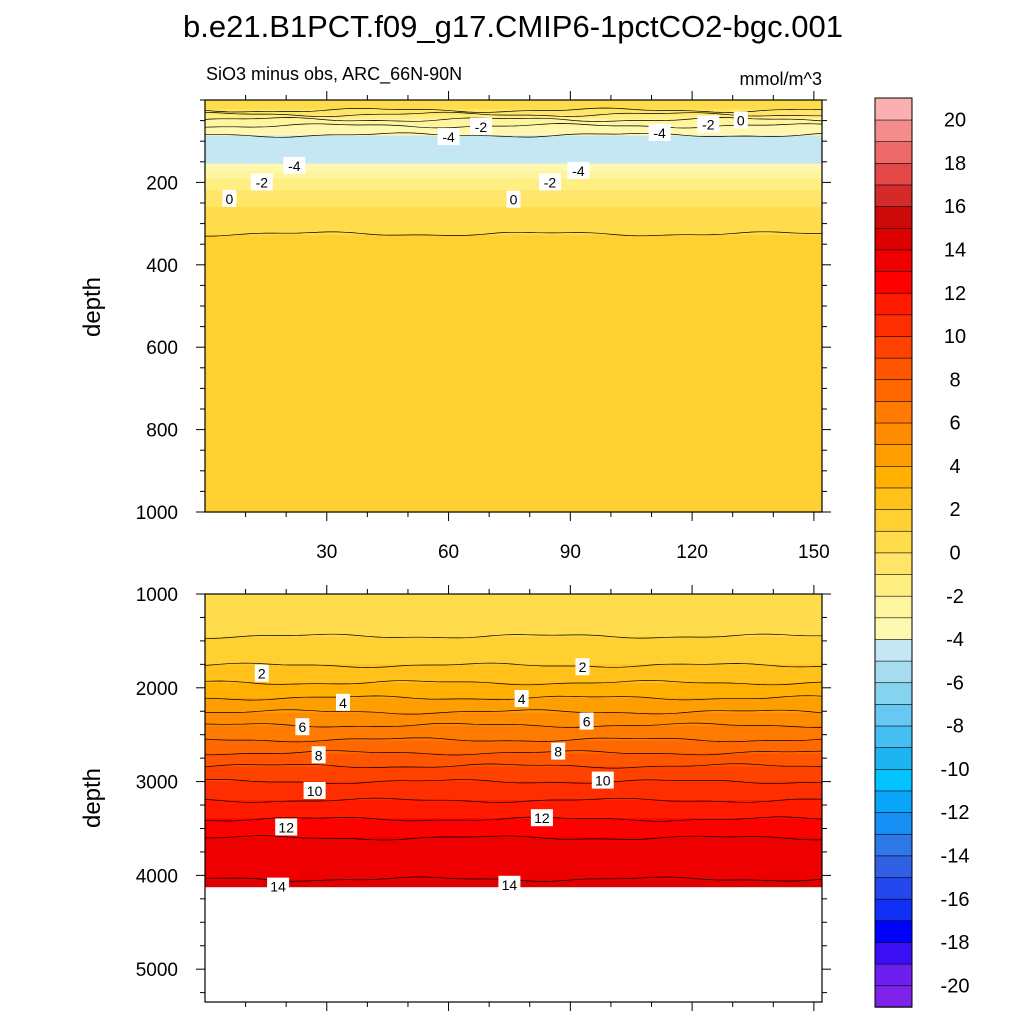 Image resolution: width=1024 pixels, height=1024 pixels. I want to click on y-tick-label: 600, so click(162, 348).